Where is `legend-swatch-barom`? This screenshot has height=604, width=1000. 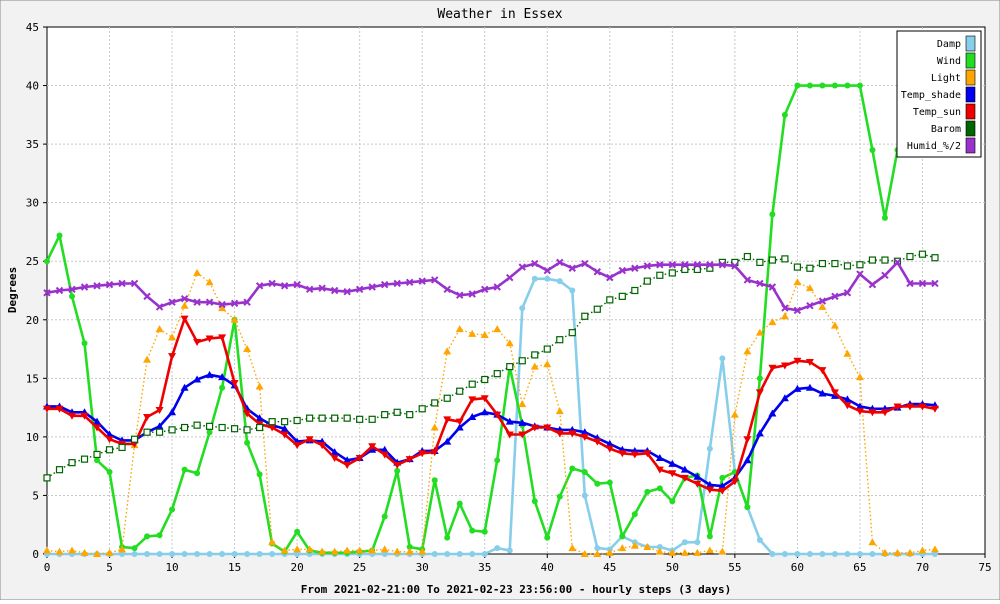
legend-swatch-barom is located at coordinates (970, 128).